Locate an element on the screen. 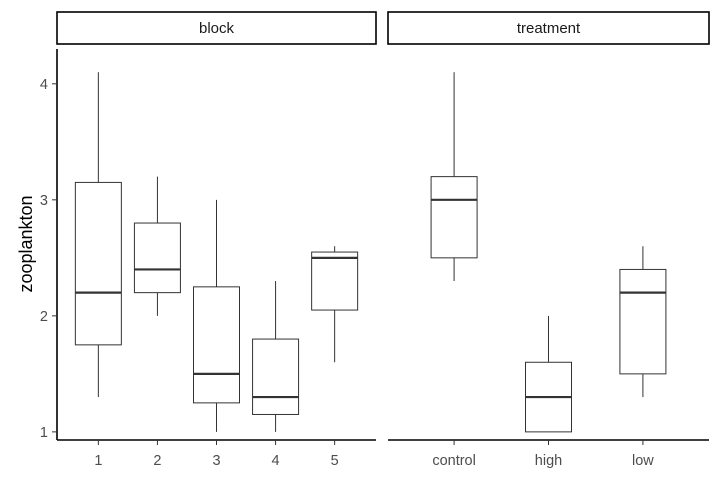 The width and height of the screenshot is (720, 504). box-treatment-control is located at coordinates (454, 177).